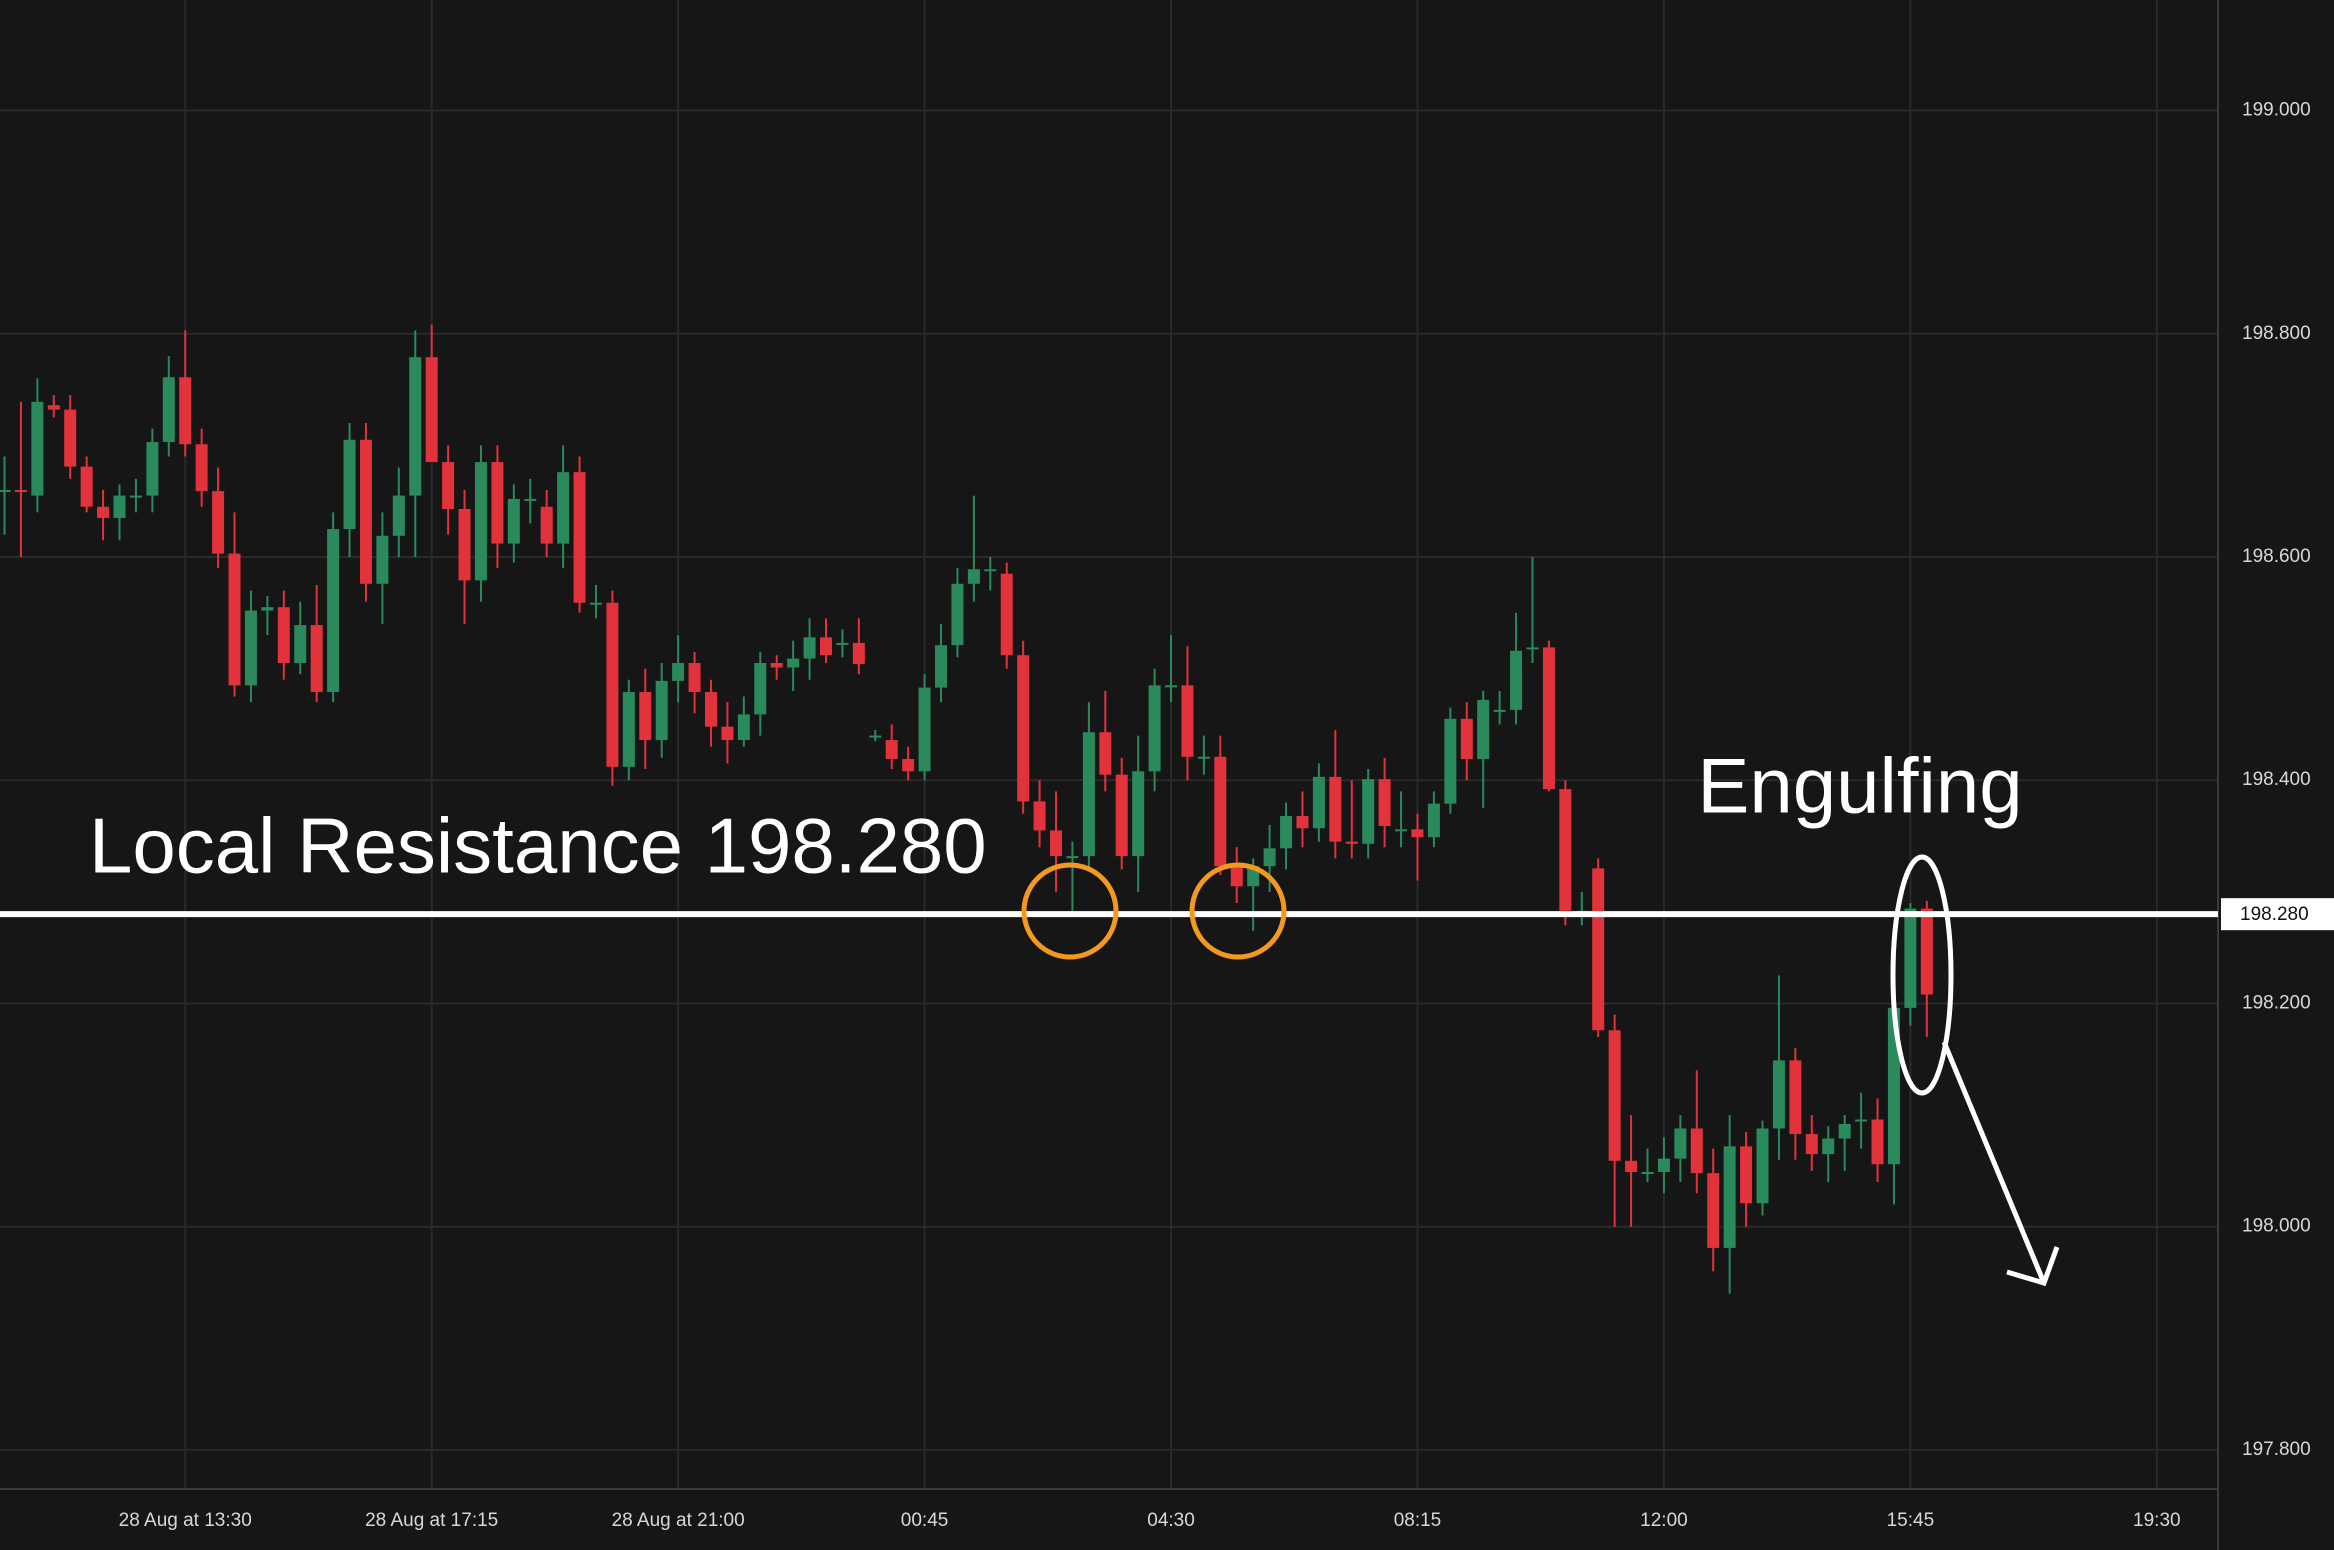 The image size is (2334, 1550). Describe the element at coordinates (431, 1520) in the screenshot. I see `x-tick-label: 28 Aug at 17:15` at that location.